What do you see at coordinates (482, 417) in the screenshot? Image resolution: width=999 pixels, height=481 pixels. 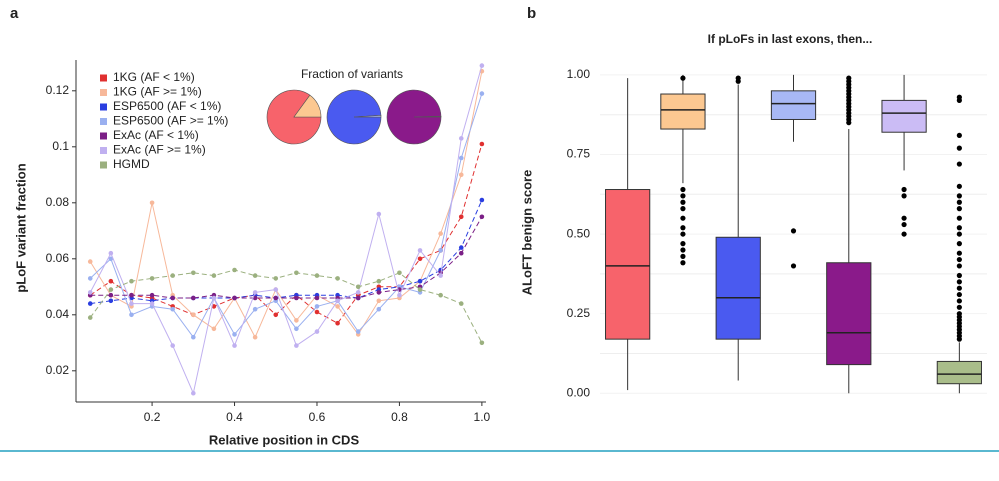 I see `x-tick-label: 1.0` at bounding box center [482, 417].